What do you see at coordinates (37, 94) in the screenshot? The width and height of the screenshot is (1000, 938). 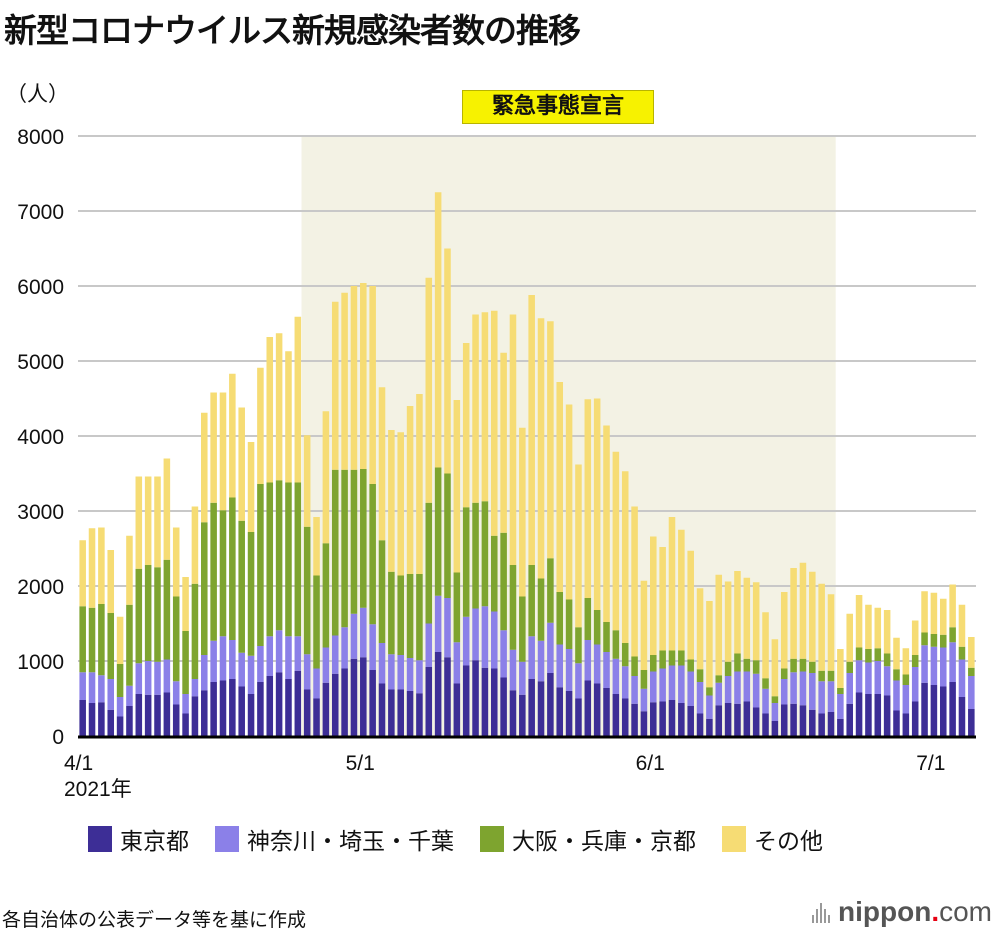 I see `y-axis-unit-label: （人）` at bounding box center [37, 94].